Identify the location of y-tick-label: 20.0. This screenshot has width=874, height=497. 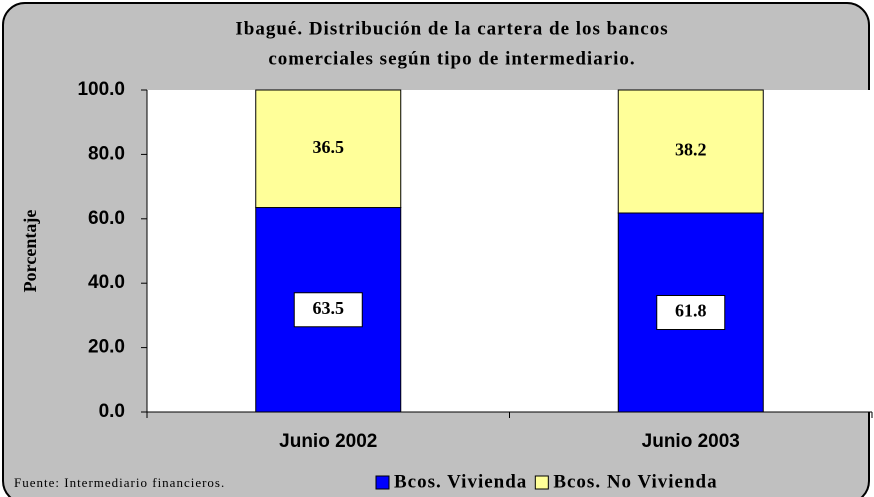
(106, 347).